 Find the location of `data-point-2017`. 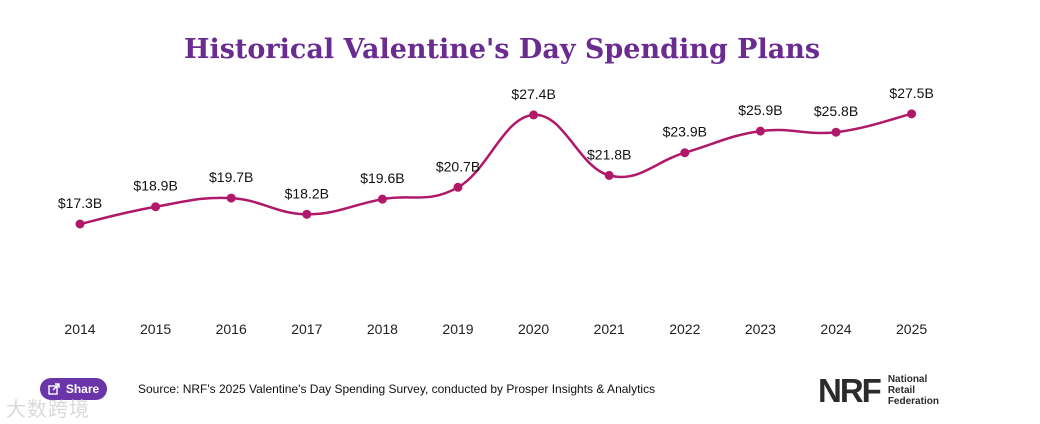

data-point-2017 is located at coordinates (307, 214).